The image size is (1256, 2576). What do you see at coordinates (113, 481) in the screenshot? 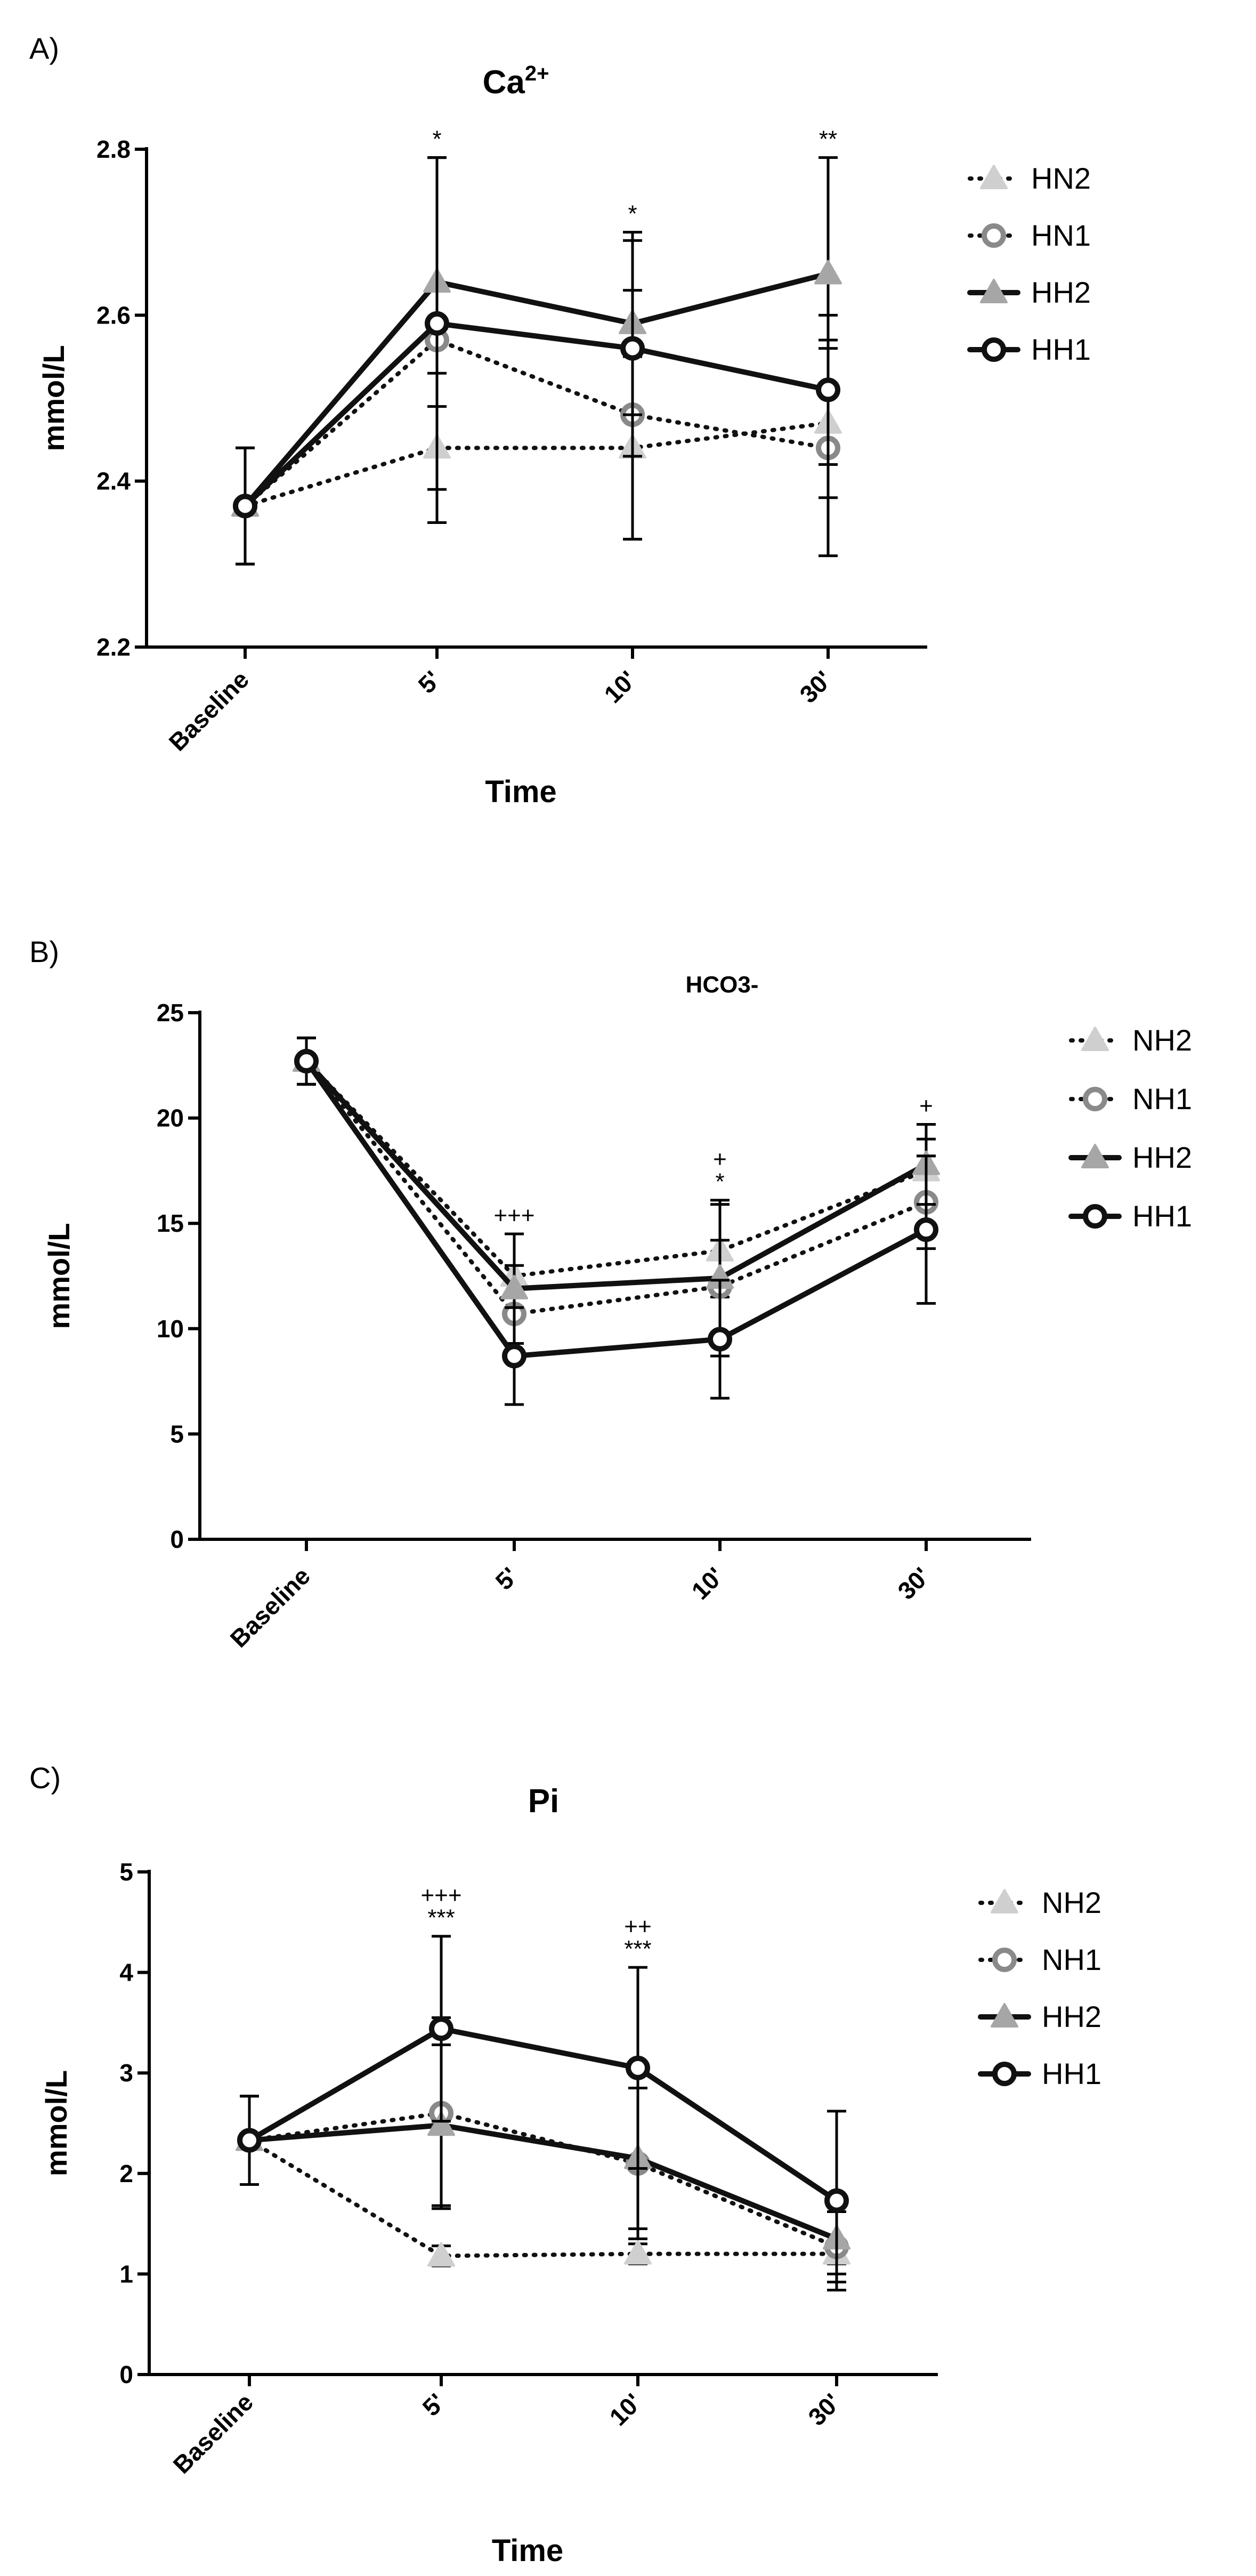
I see `y-tick-label: 2.4` at bounding box center [113, 481].